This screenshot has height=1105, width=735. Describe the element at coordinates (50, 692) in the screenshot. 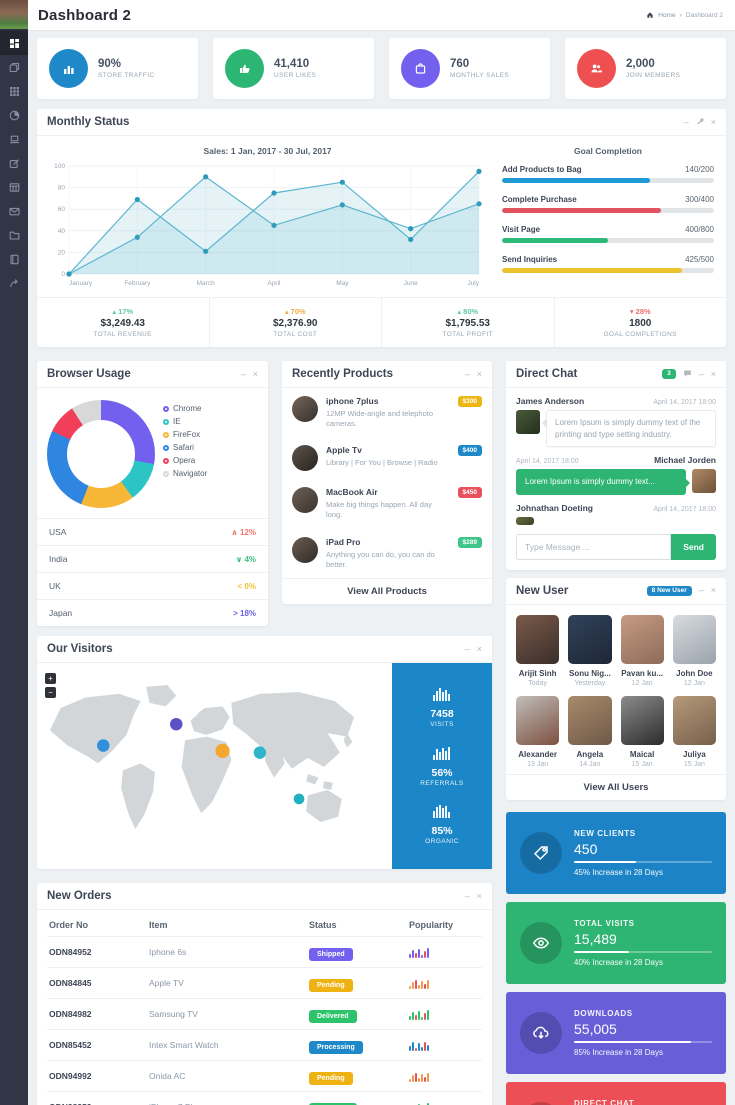

I see `map-zoom-out-button: −` at that location.